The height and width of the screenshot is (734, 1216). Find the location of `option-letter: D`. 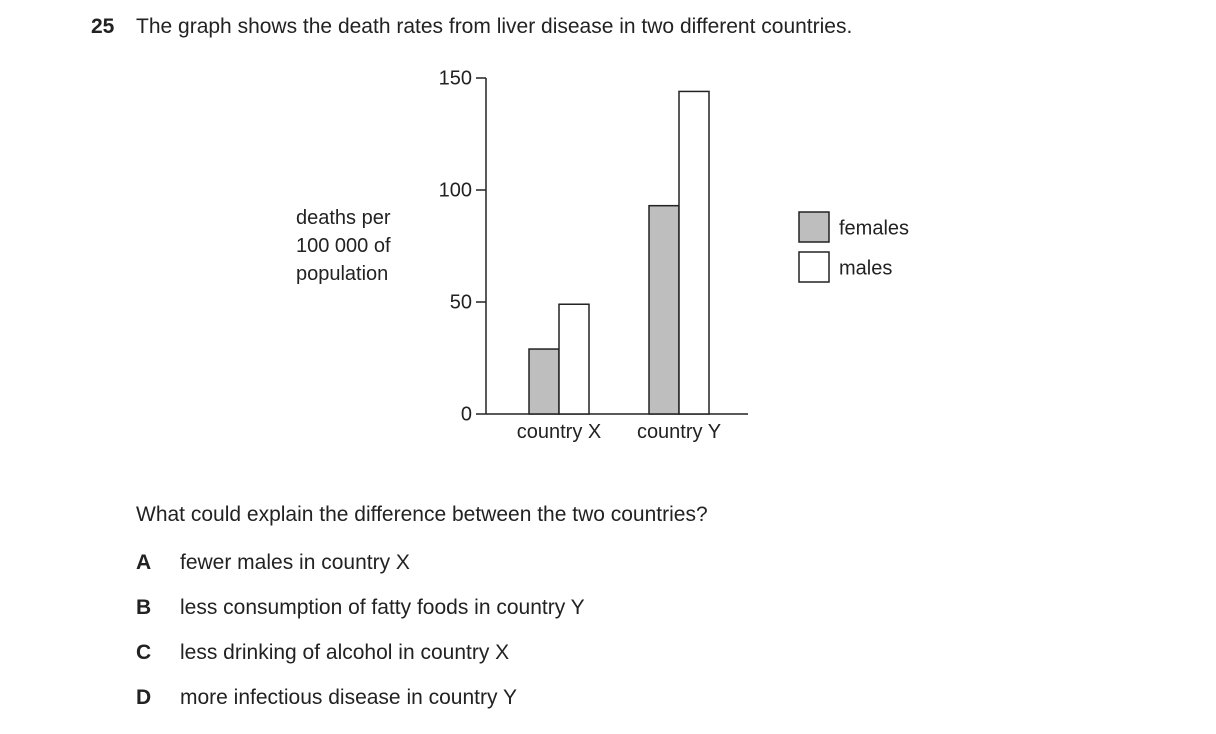

option-letter: D is located at coordinates (144, 697).